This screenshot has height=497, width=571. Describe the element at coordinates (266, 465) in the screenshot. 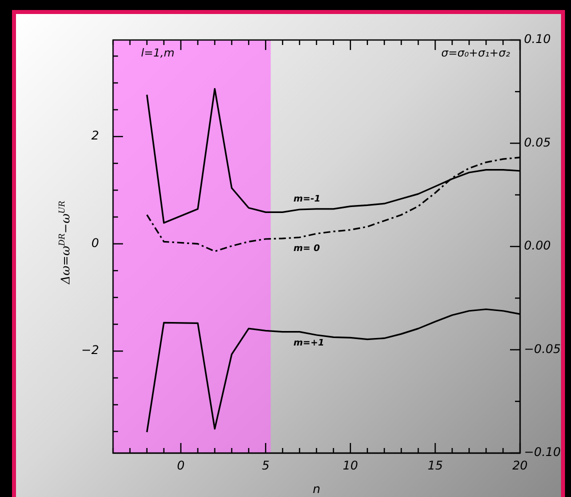

I see `x-tick-label: 5` at that location.